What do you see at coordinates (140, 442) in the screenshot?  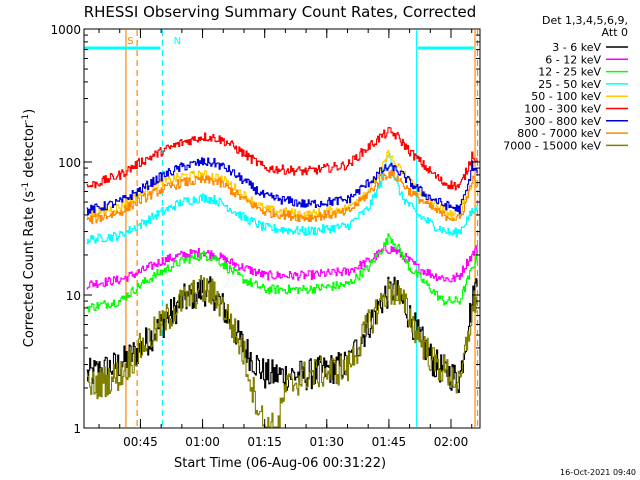 I see `x-tick-label: 00:45` at bounding box center [140, 442].